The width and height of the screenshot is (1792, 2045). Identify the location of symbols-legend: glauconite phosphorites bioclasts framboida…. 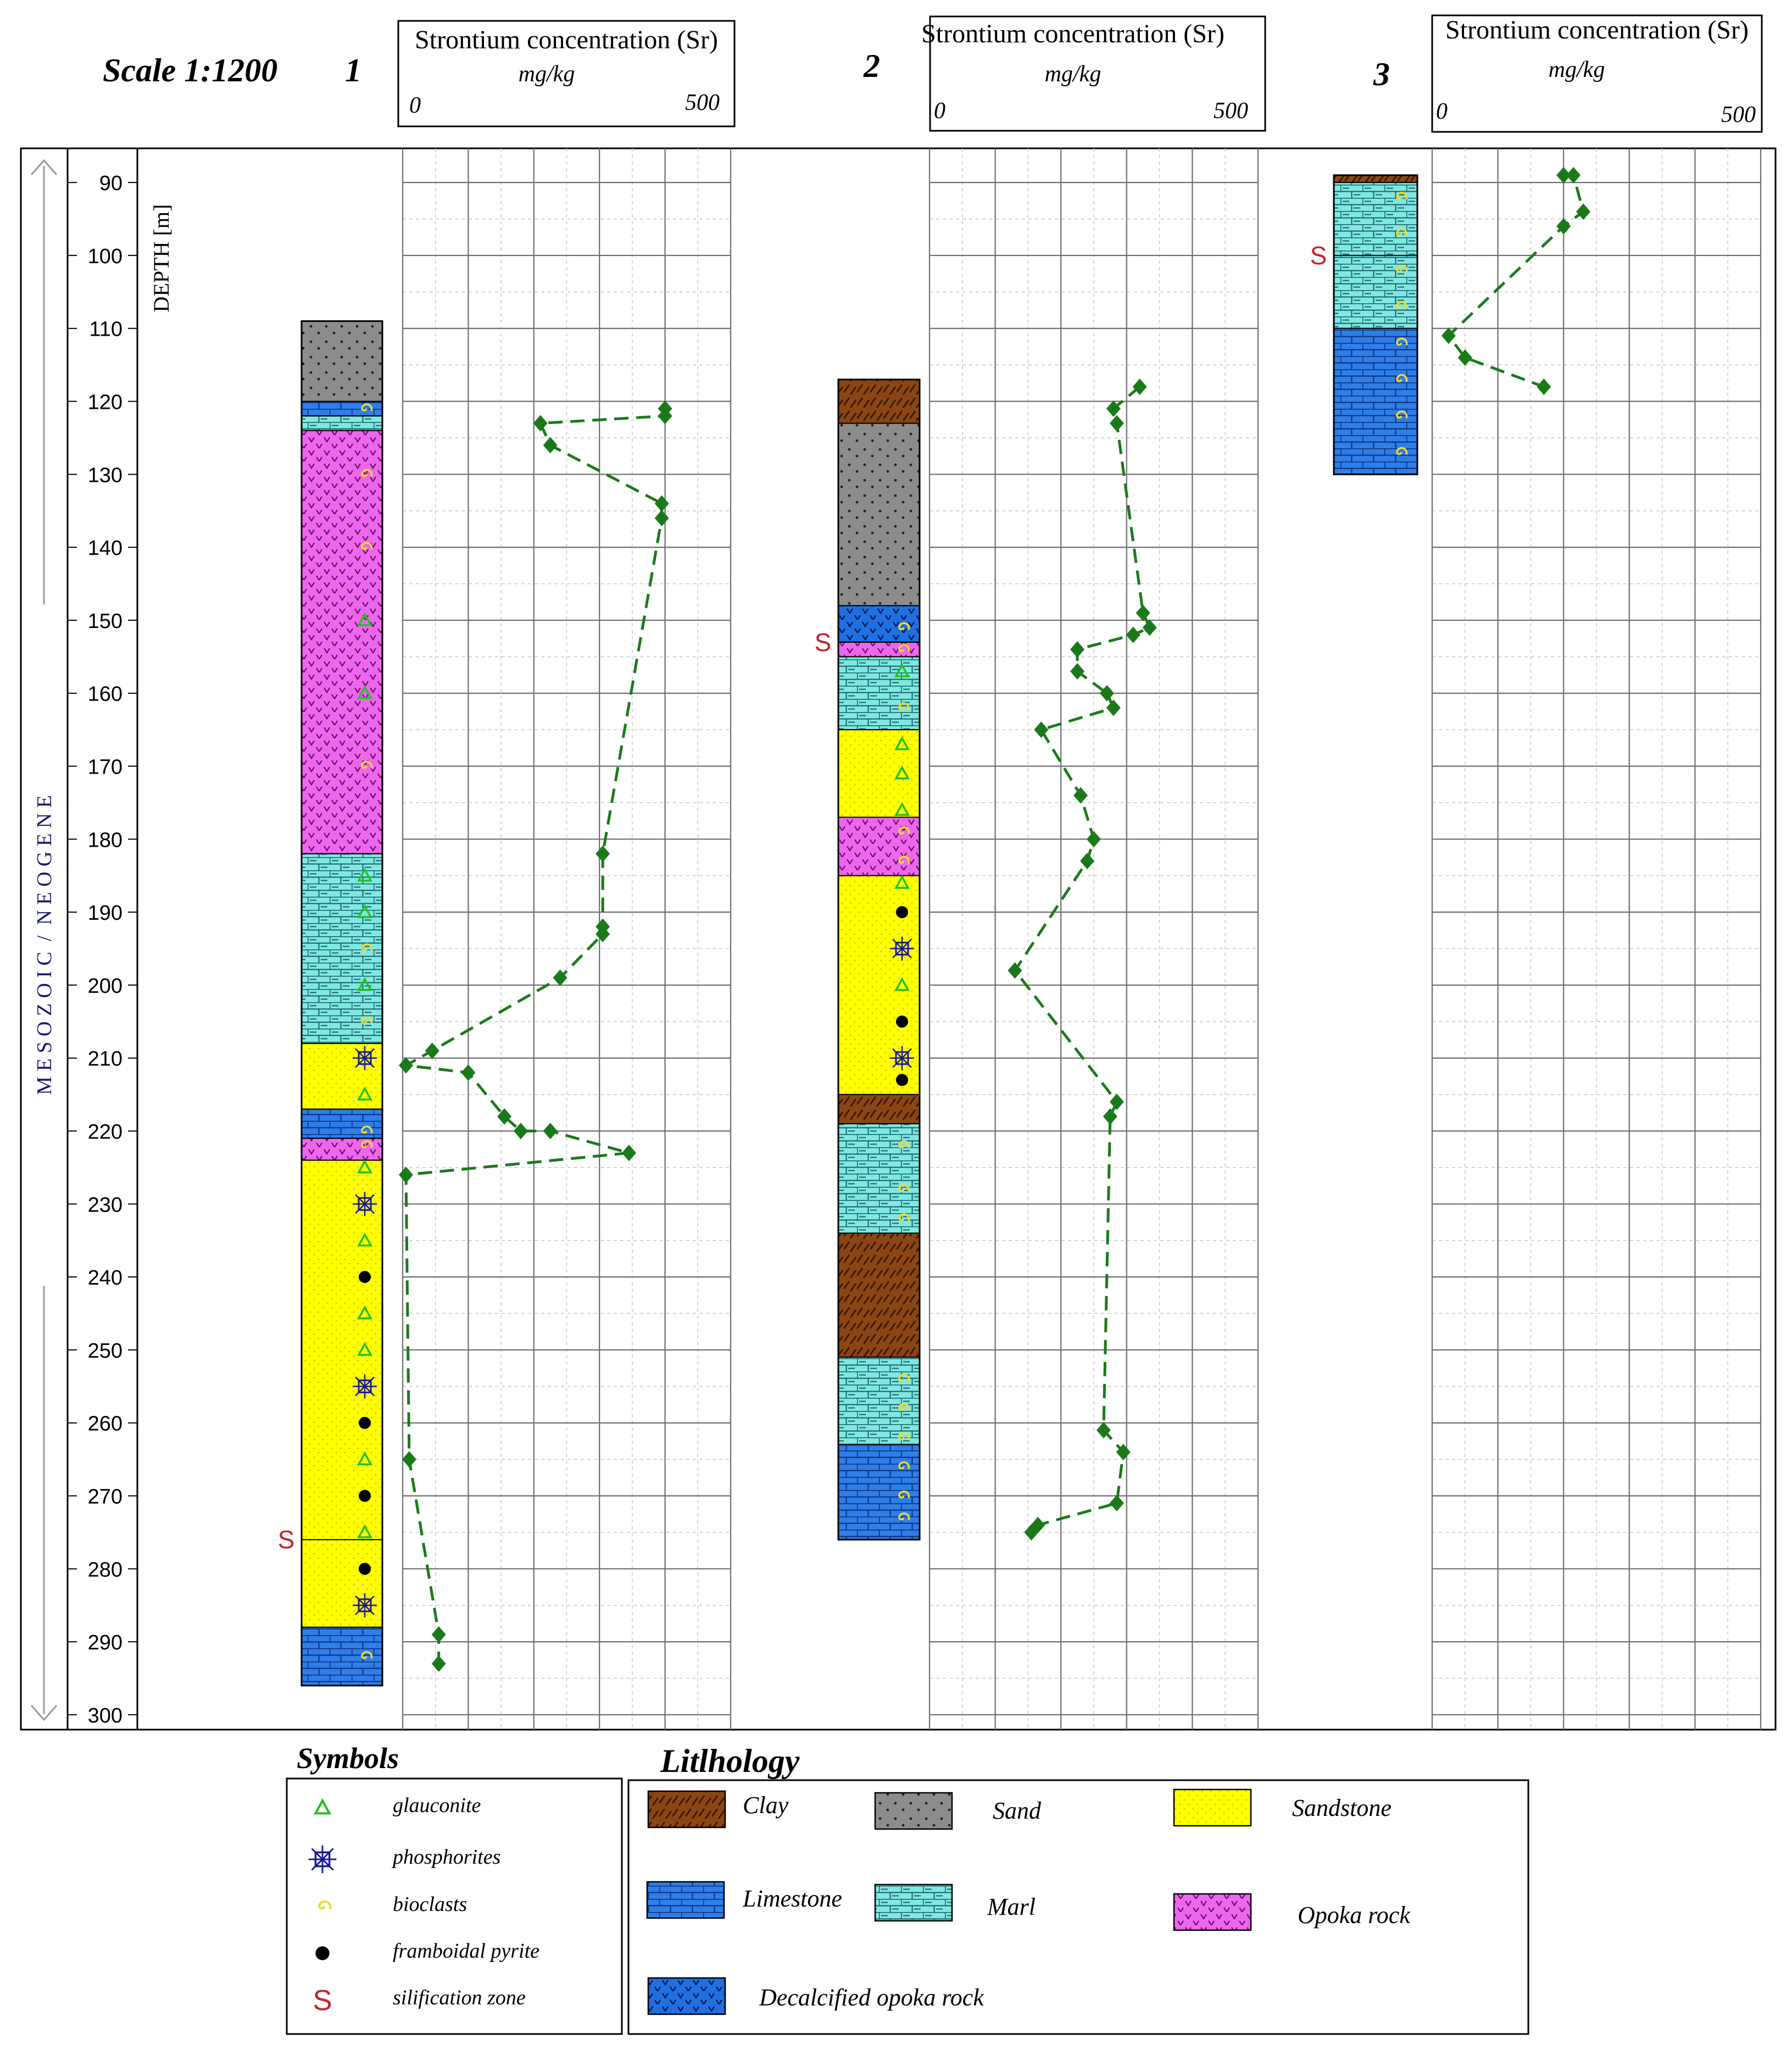
(423, 1905).